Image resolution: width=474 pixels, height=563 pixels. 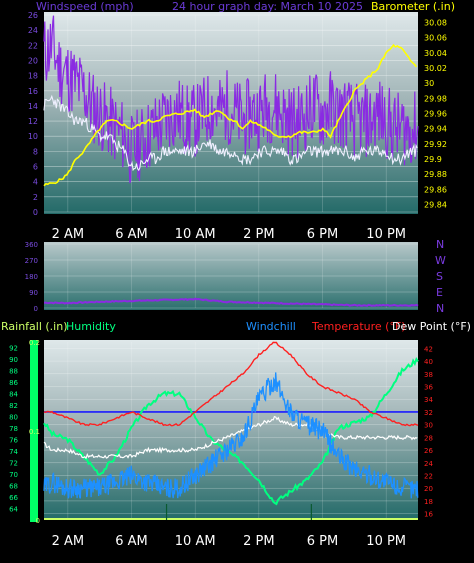 What do you see at coordinates (428, 400) in the screenshot?
I see `p3-temp-tick-34: 34` at bounding box center [428, 400].